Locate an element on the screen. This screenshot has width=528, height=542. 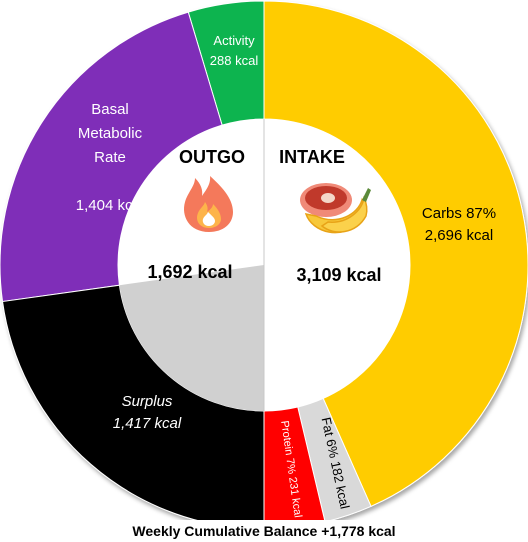
outgo-total: 1,692 kcal is located at coordinates (189, 272).